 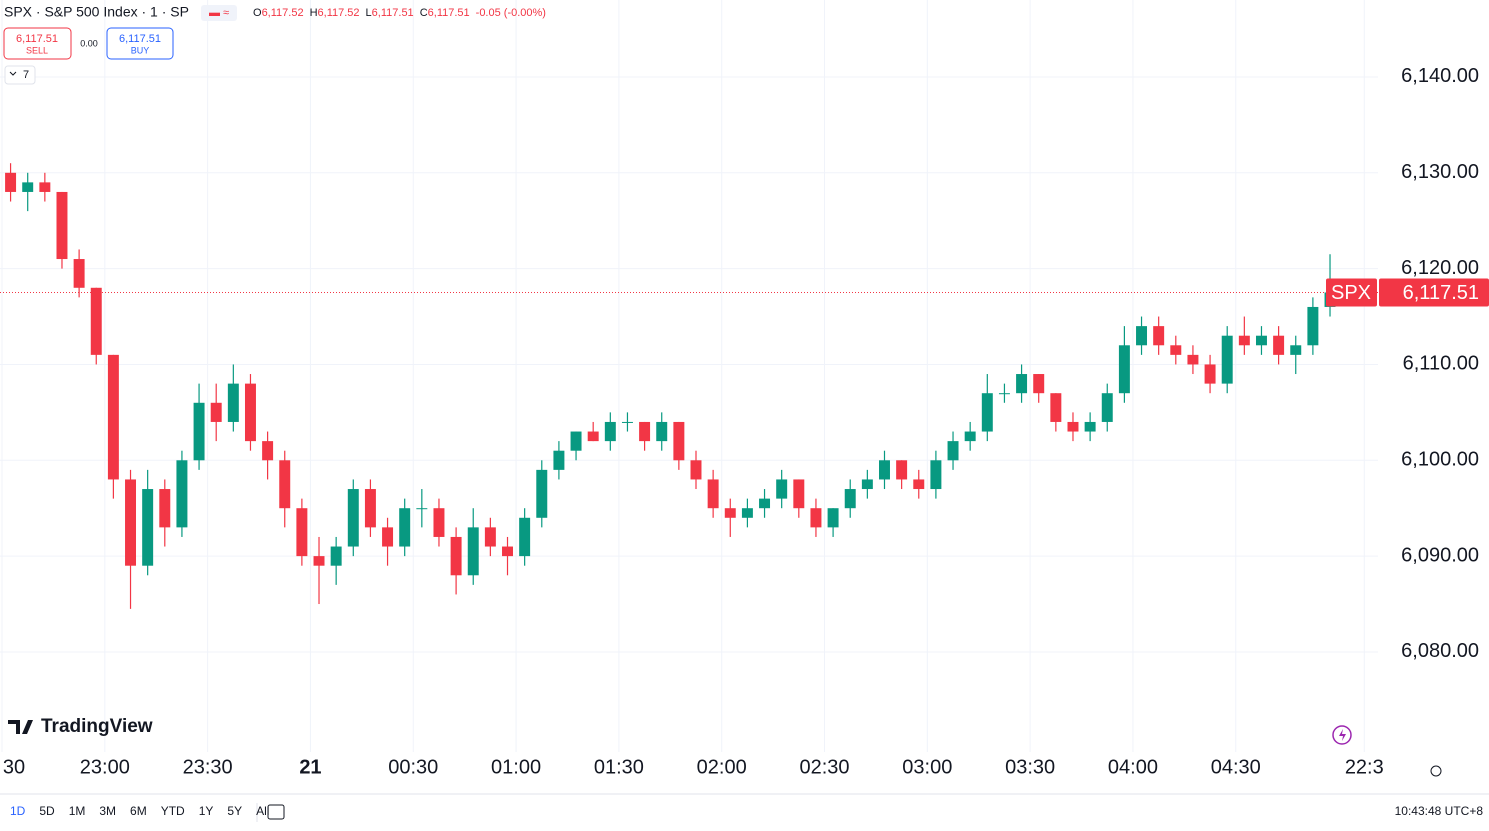 What do you see at coordinates (314, 13) in the screenshot?
I see `readout-key: H` at bounding box center [314, 13].